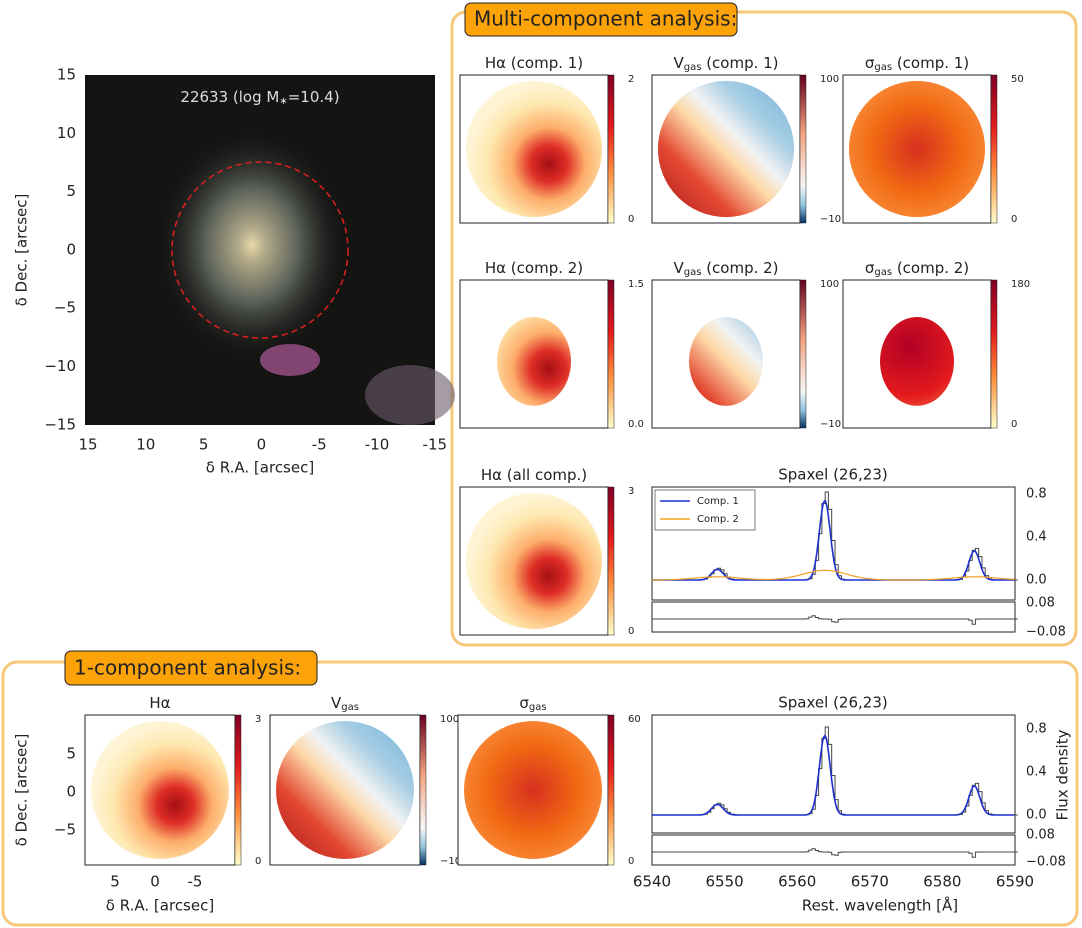 The height and width of the screenshot is (928, 1082). What do you see at coordinates (636, 284) in the screenshot?
I see `colorbar-max: 1.5` at bounding box center [636, 284].